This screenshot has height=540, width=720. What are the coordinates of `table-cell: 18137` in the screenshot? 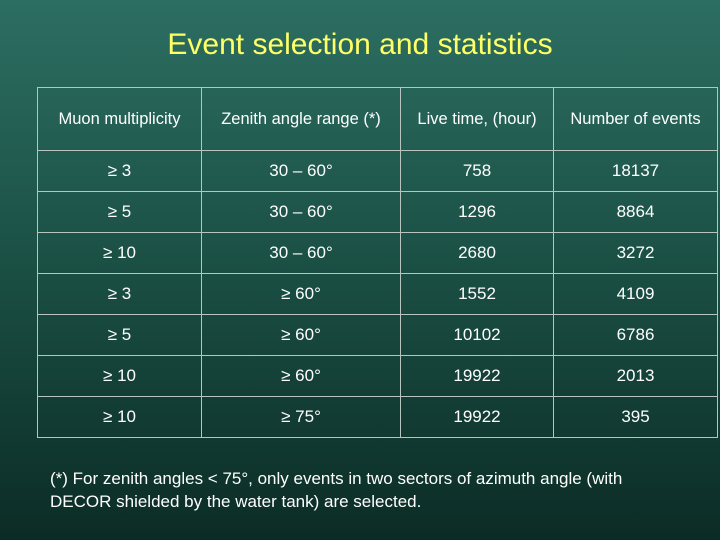 It's located at (635, 171).